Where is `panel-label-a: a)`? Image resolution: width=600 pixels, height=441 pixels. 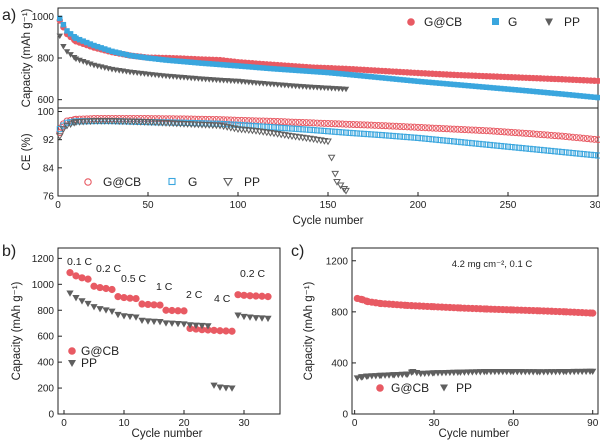 panel-label-a: a) is located at coordinates (9, 15).